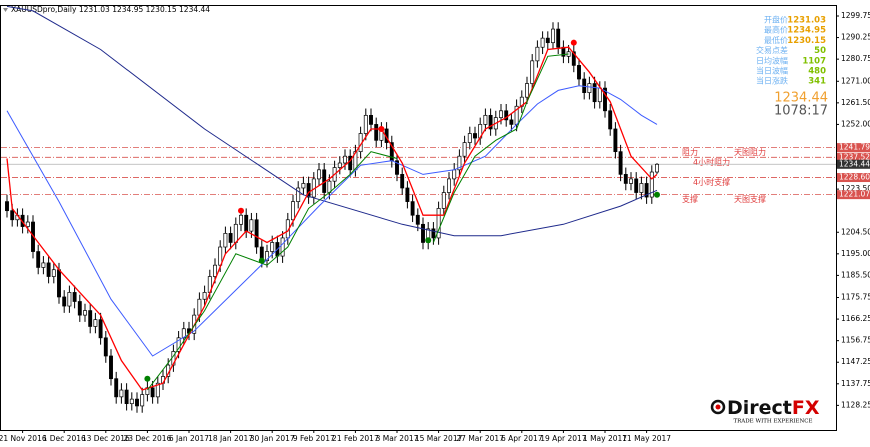 The height and width of the screenshot is (447, 870). I want to click on x-tick-label: 27 Mar 2017, so click(480, 438).